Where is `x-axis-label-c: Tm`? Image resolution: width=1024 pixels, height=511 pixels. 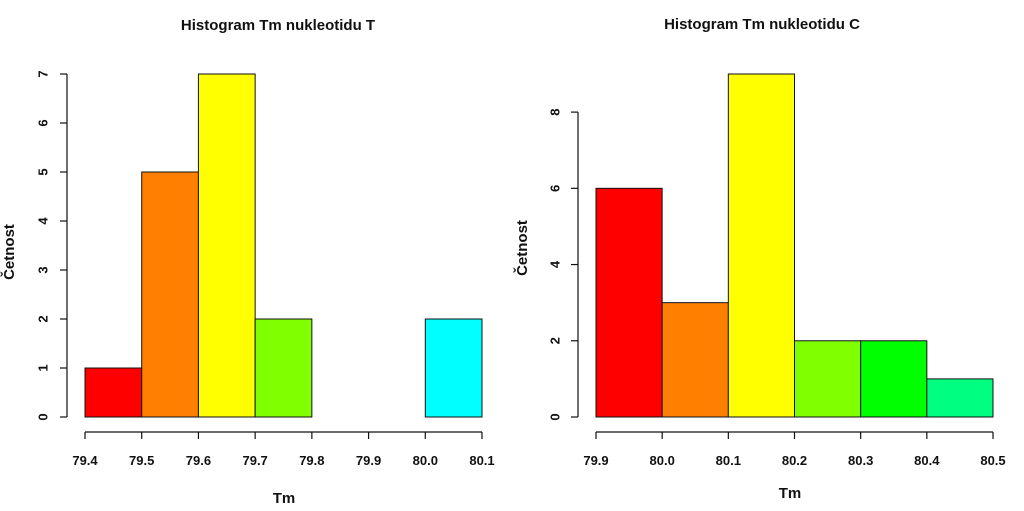
x-axis-label-c: Tm is located at coordinates (790, 493).